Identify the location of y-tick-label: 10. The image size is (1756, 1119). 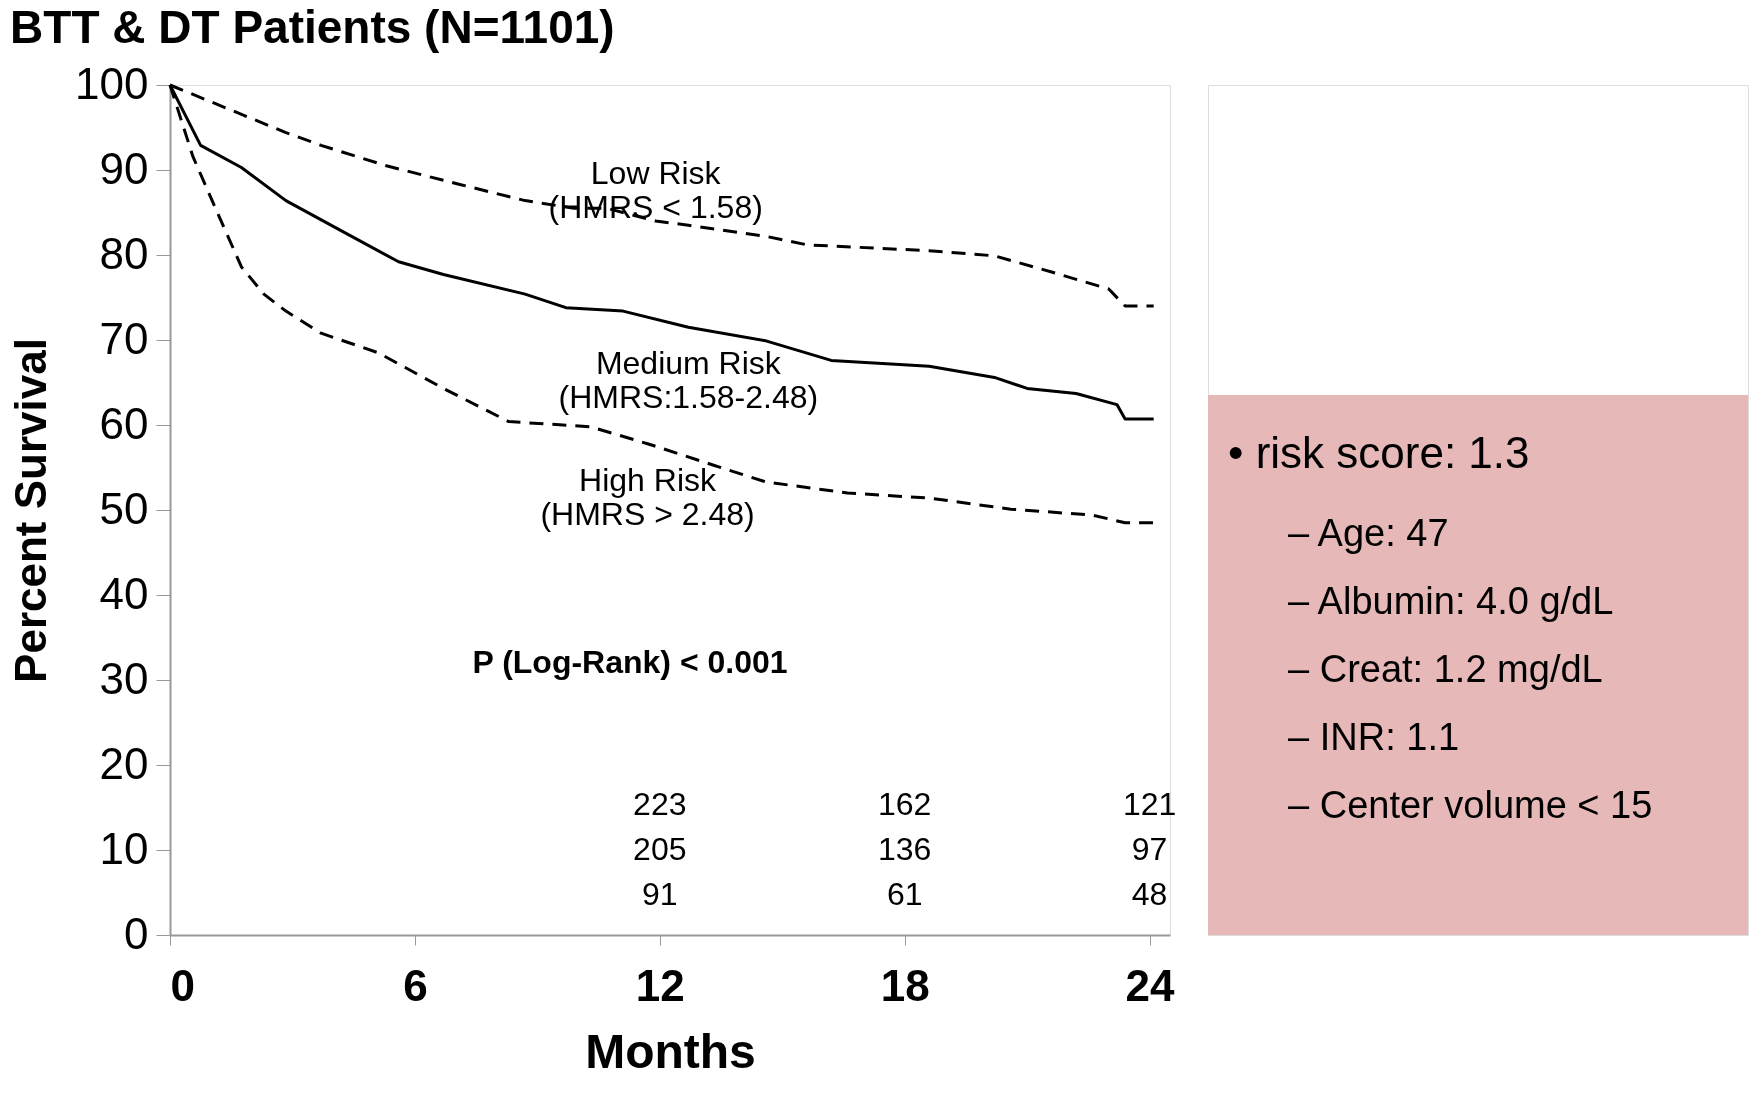
(124, 848).